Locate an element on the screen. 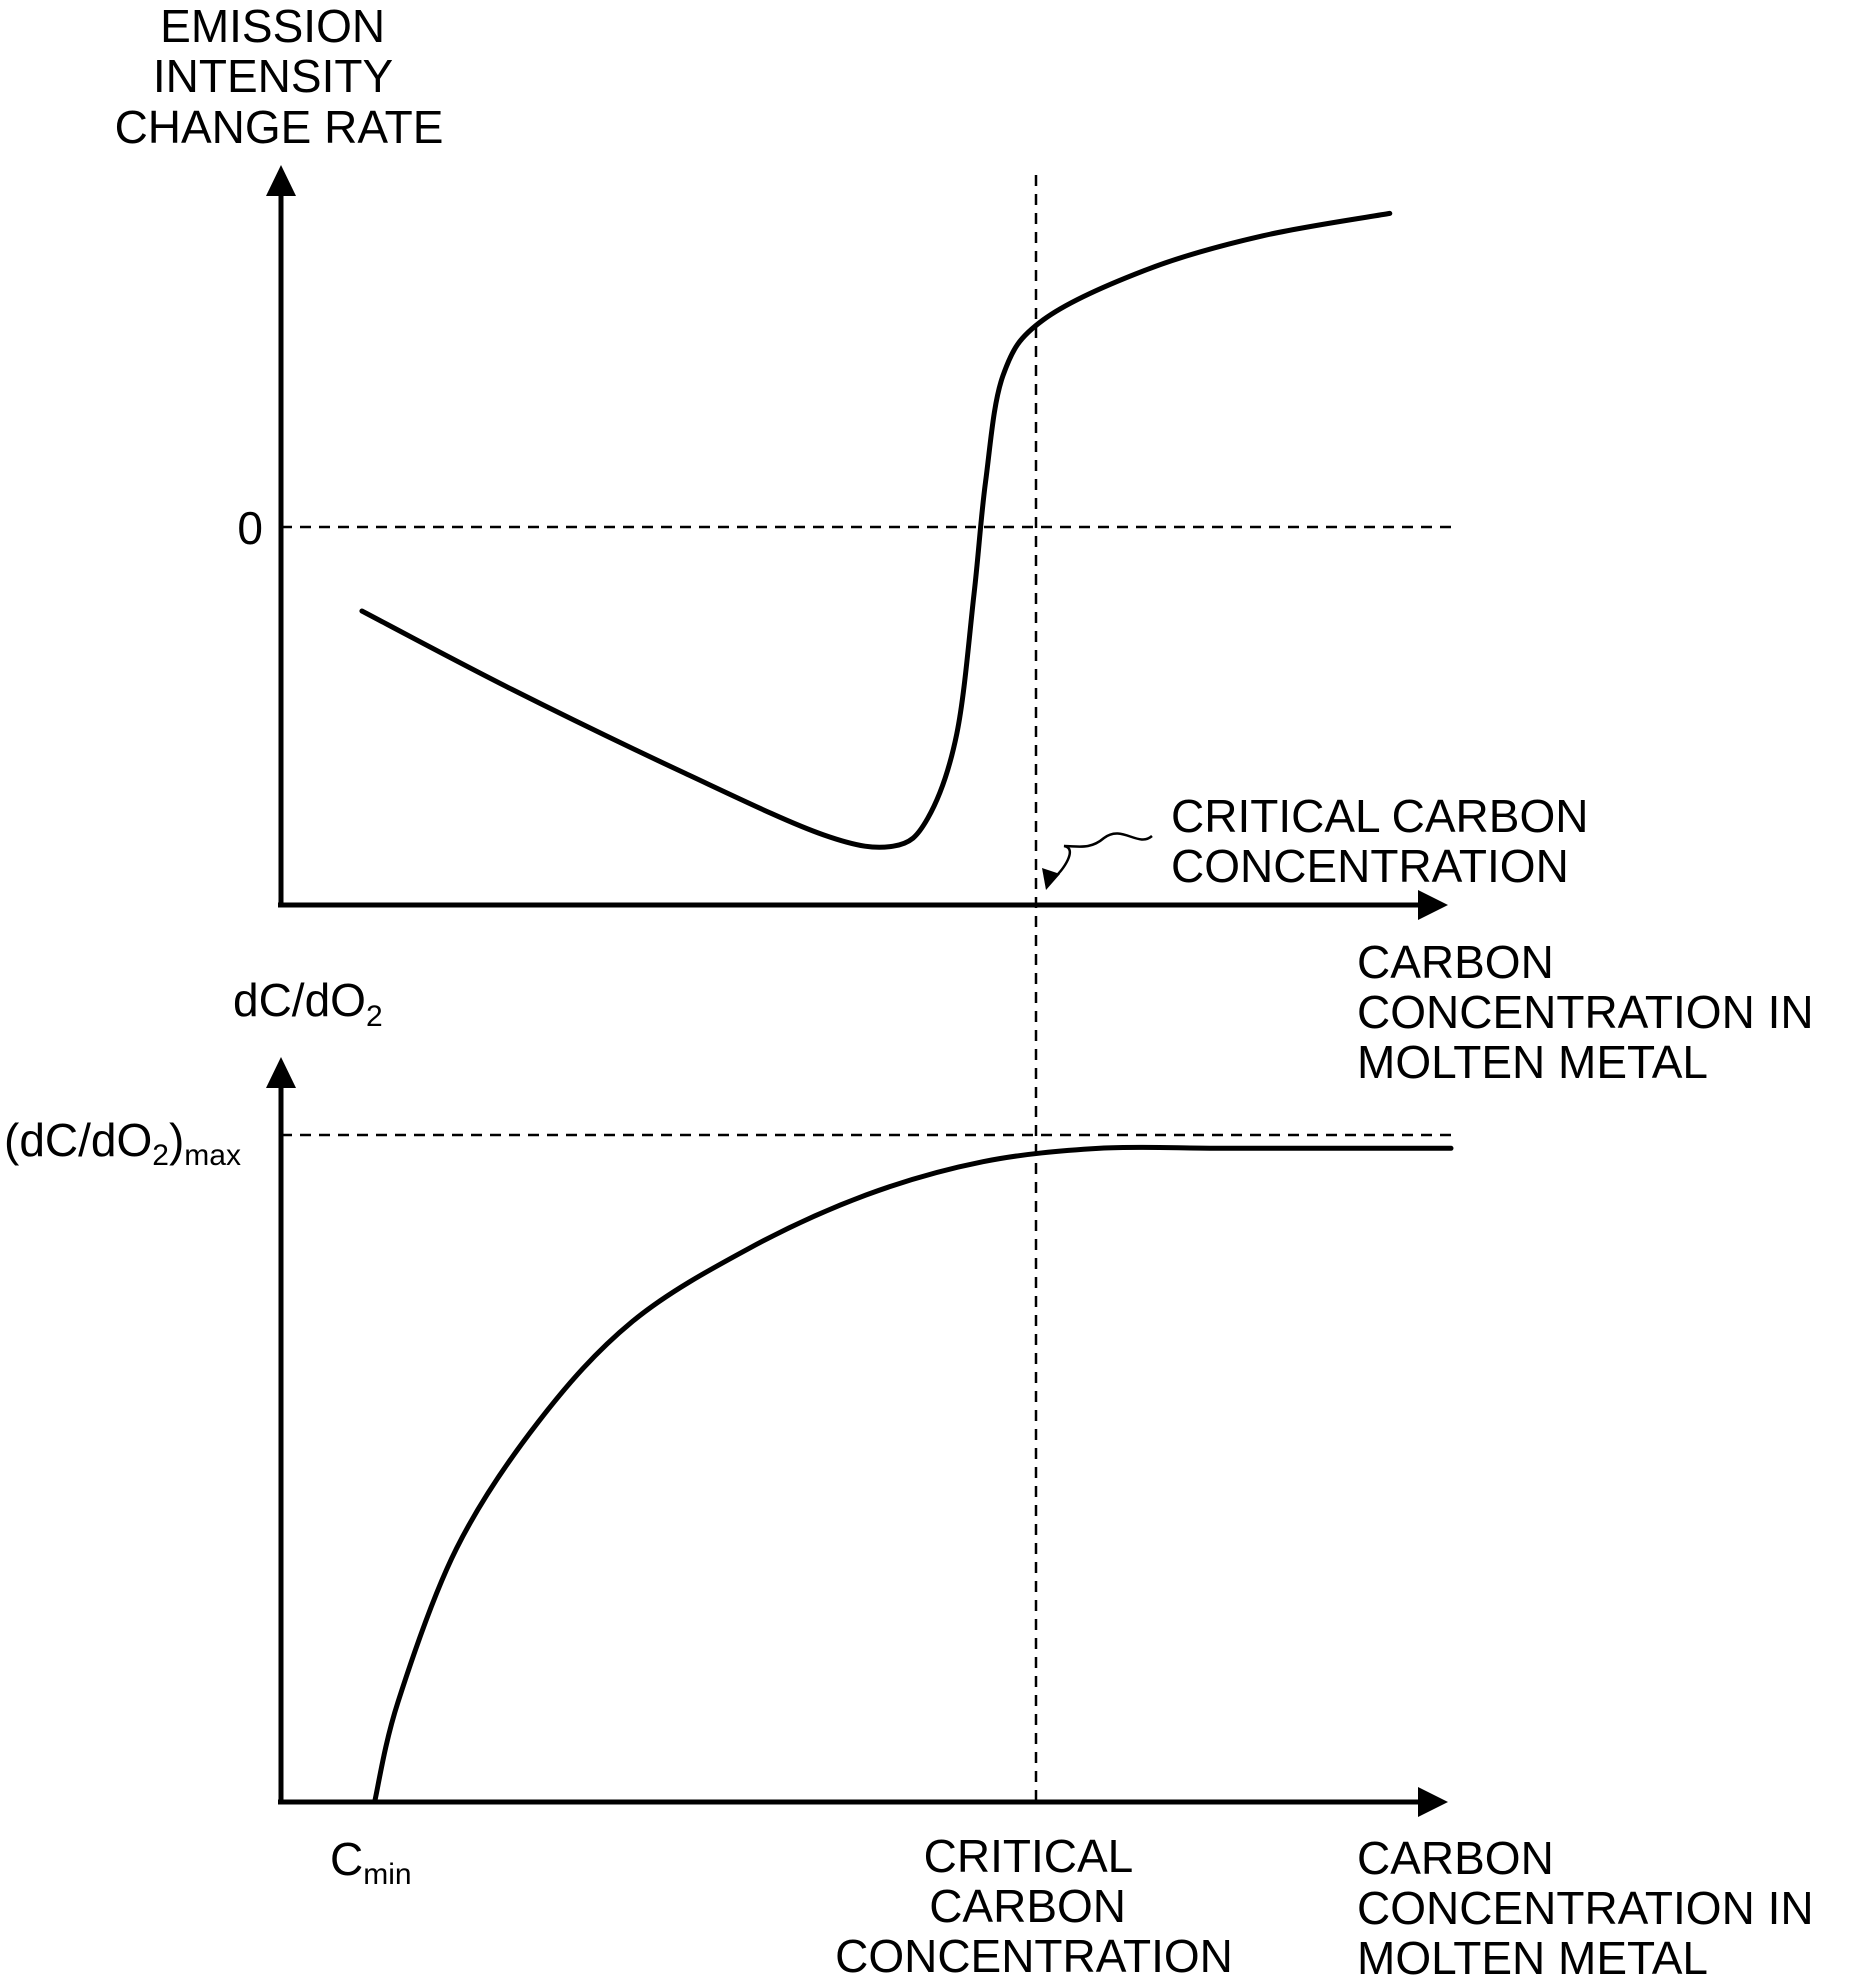  critical-annotation-line-2: CONCENTRATION is located at coordinates (1370, 866).